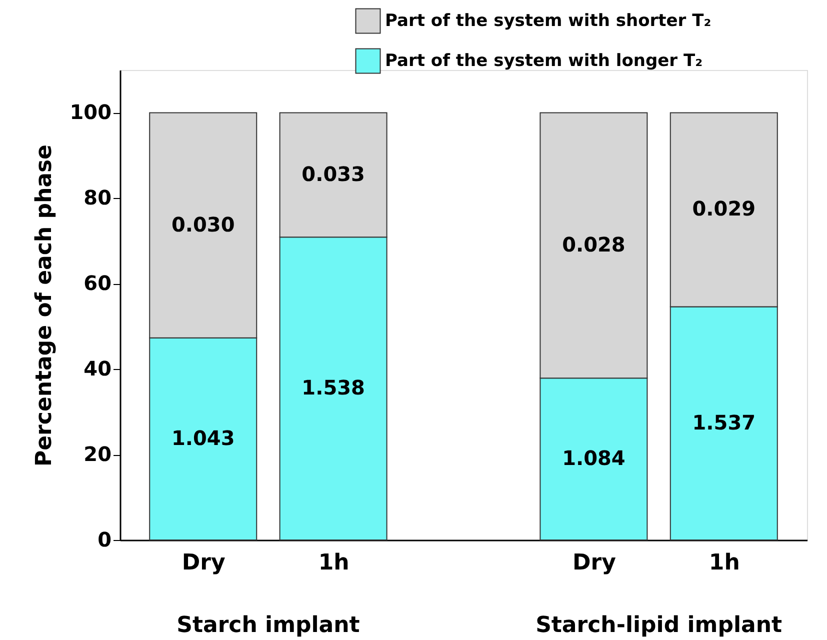  I want to click on y-tick-label: 80, so click(98, 198).